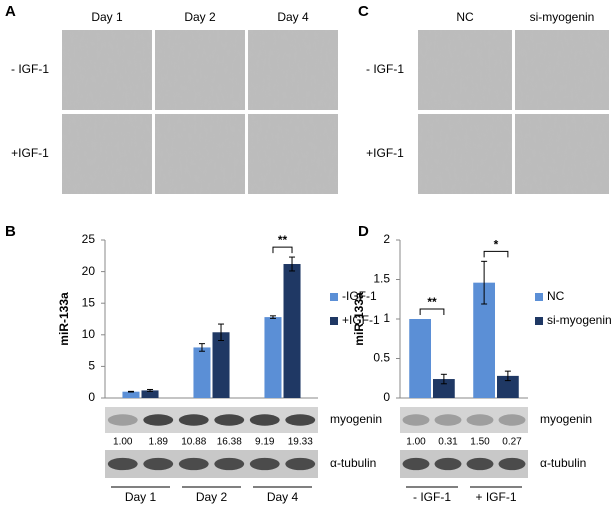 The image size is (616, 505). What do you see at coordinates (159, 442) in the screenshot?
I see `blot-quantity: 1.89` at bounding box center [159, 442].